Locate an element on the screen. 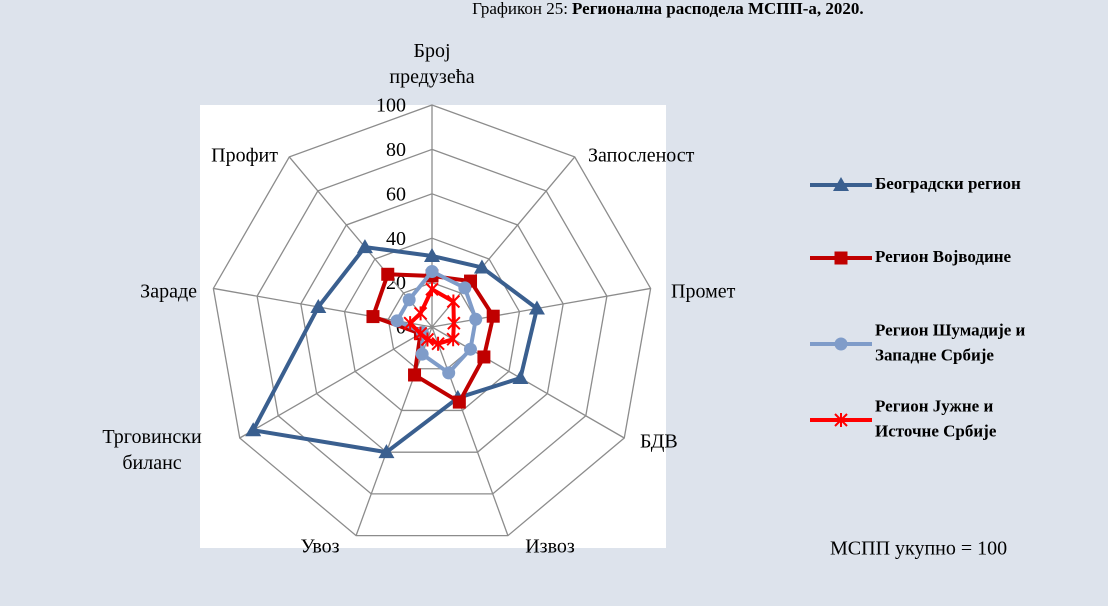  category-label: Број предузећа is located at coordinates (431, 64).